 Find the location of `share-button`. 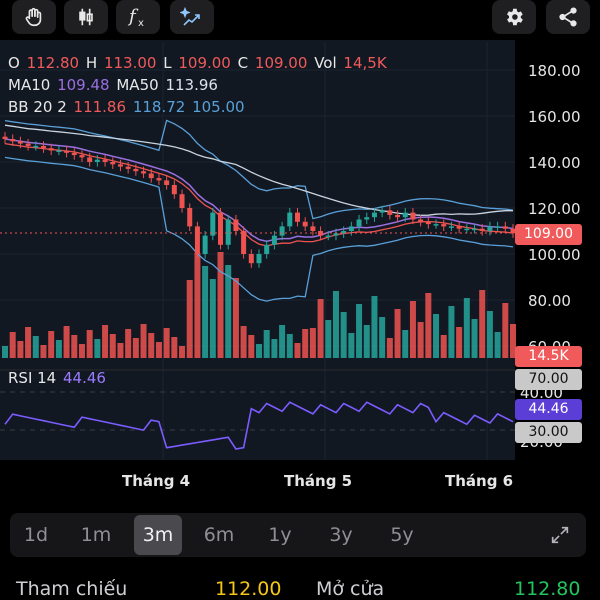

share-button is located at coordinates (568, 17).